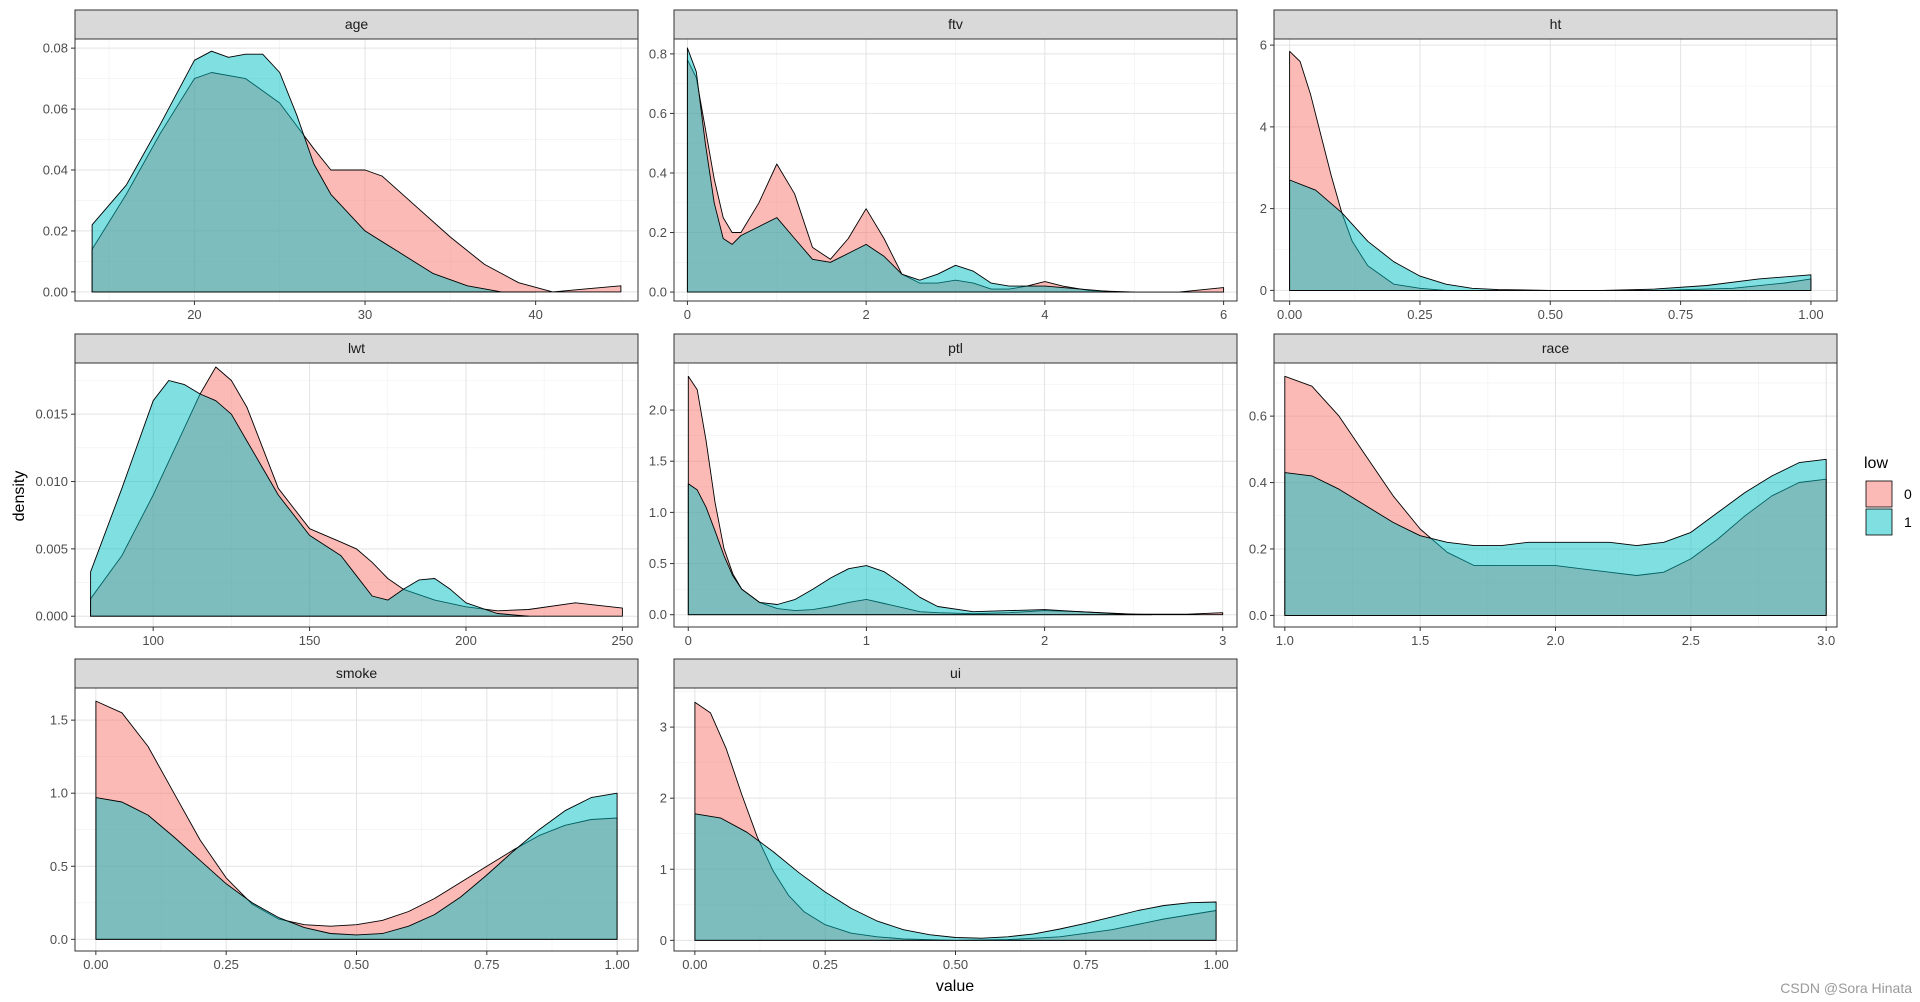 The width and height of the screenshot is (1920, 1002). I want to click on legend: low 0 1, so click(1888, 495).